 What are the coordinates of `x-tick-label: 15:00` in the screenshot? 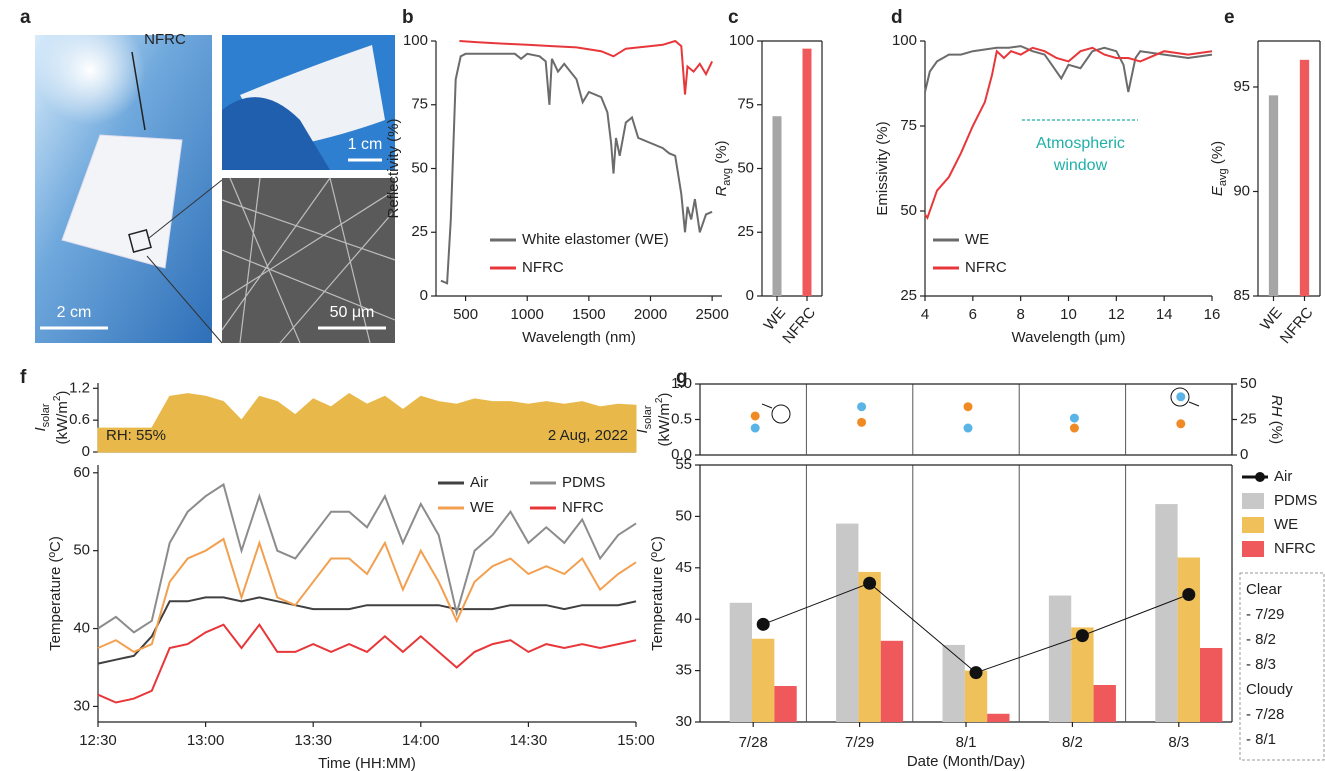 It's located at (636, 740).